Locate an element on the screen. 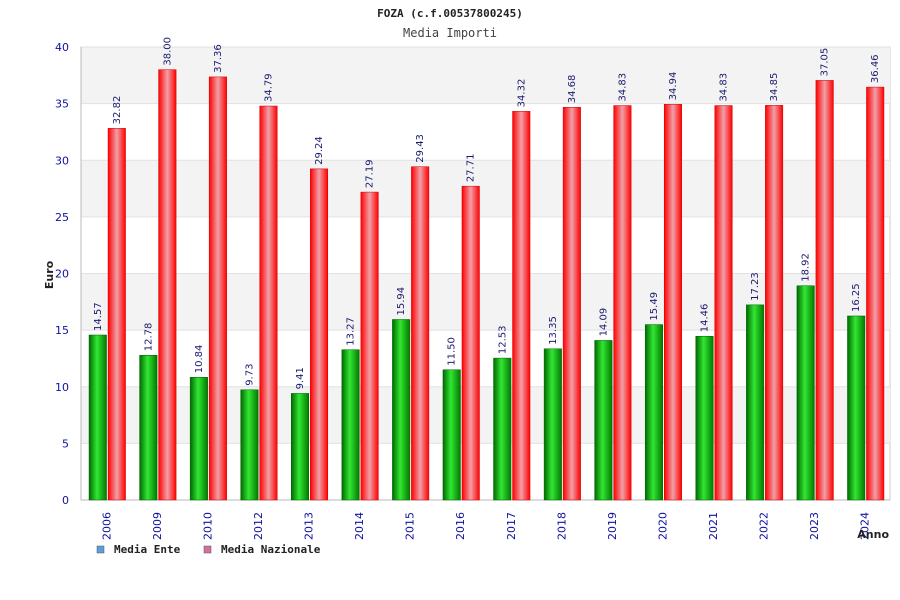 The image size is (900, 600). legend-swatch-media-ente is located at coordinates (100, 549).